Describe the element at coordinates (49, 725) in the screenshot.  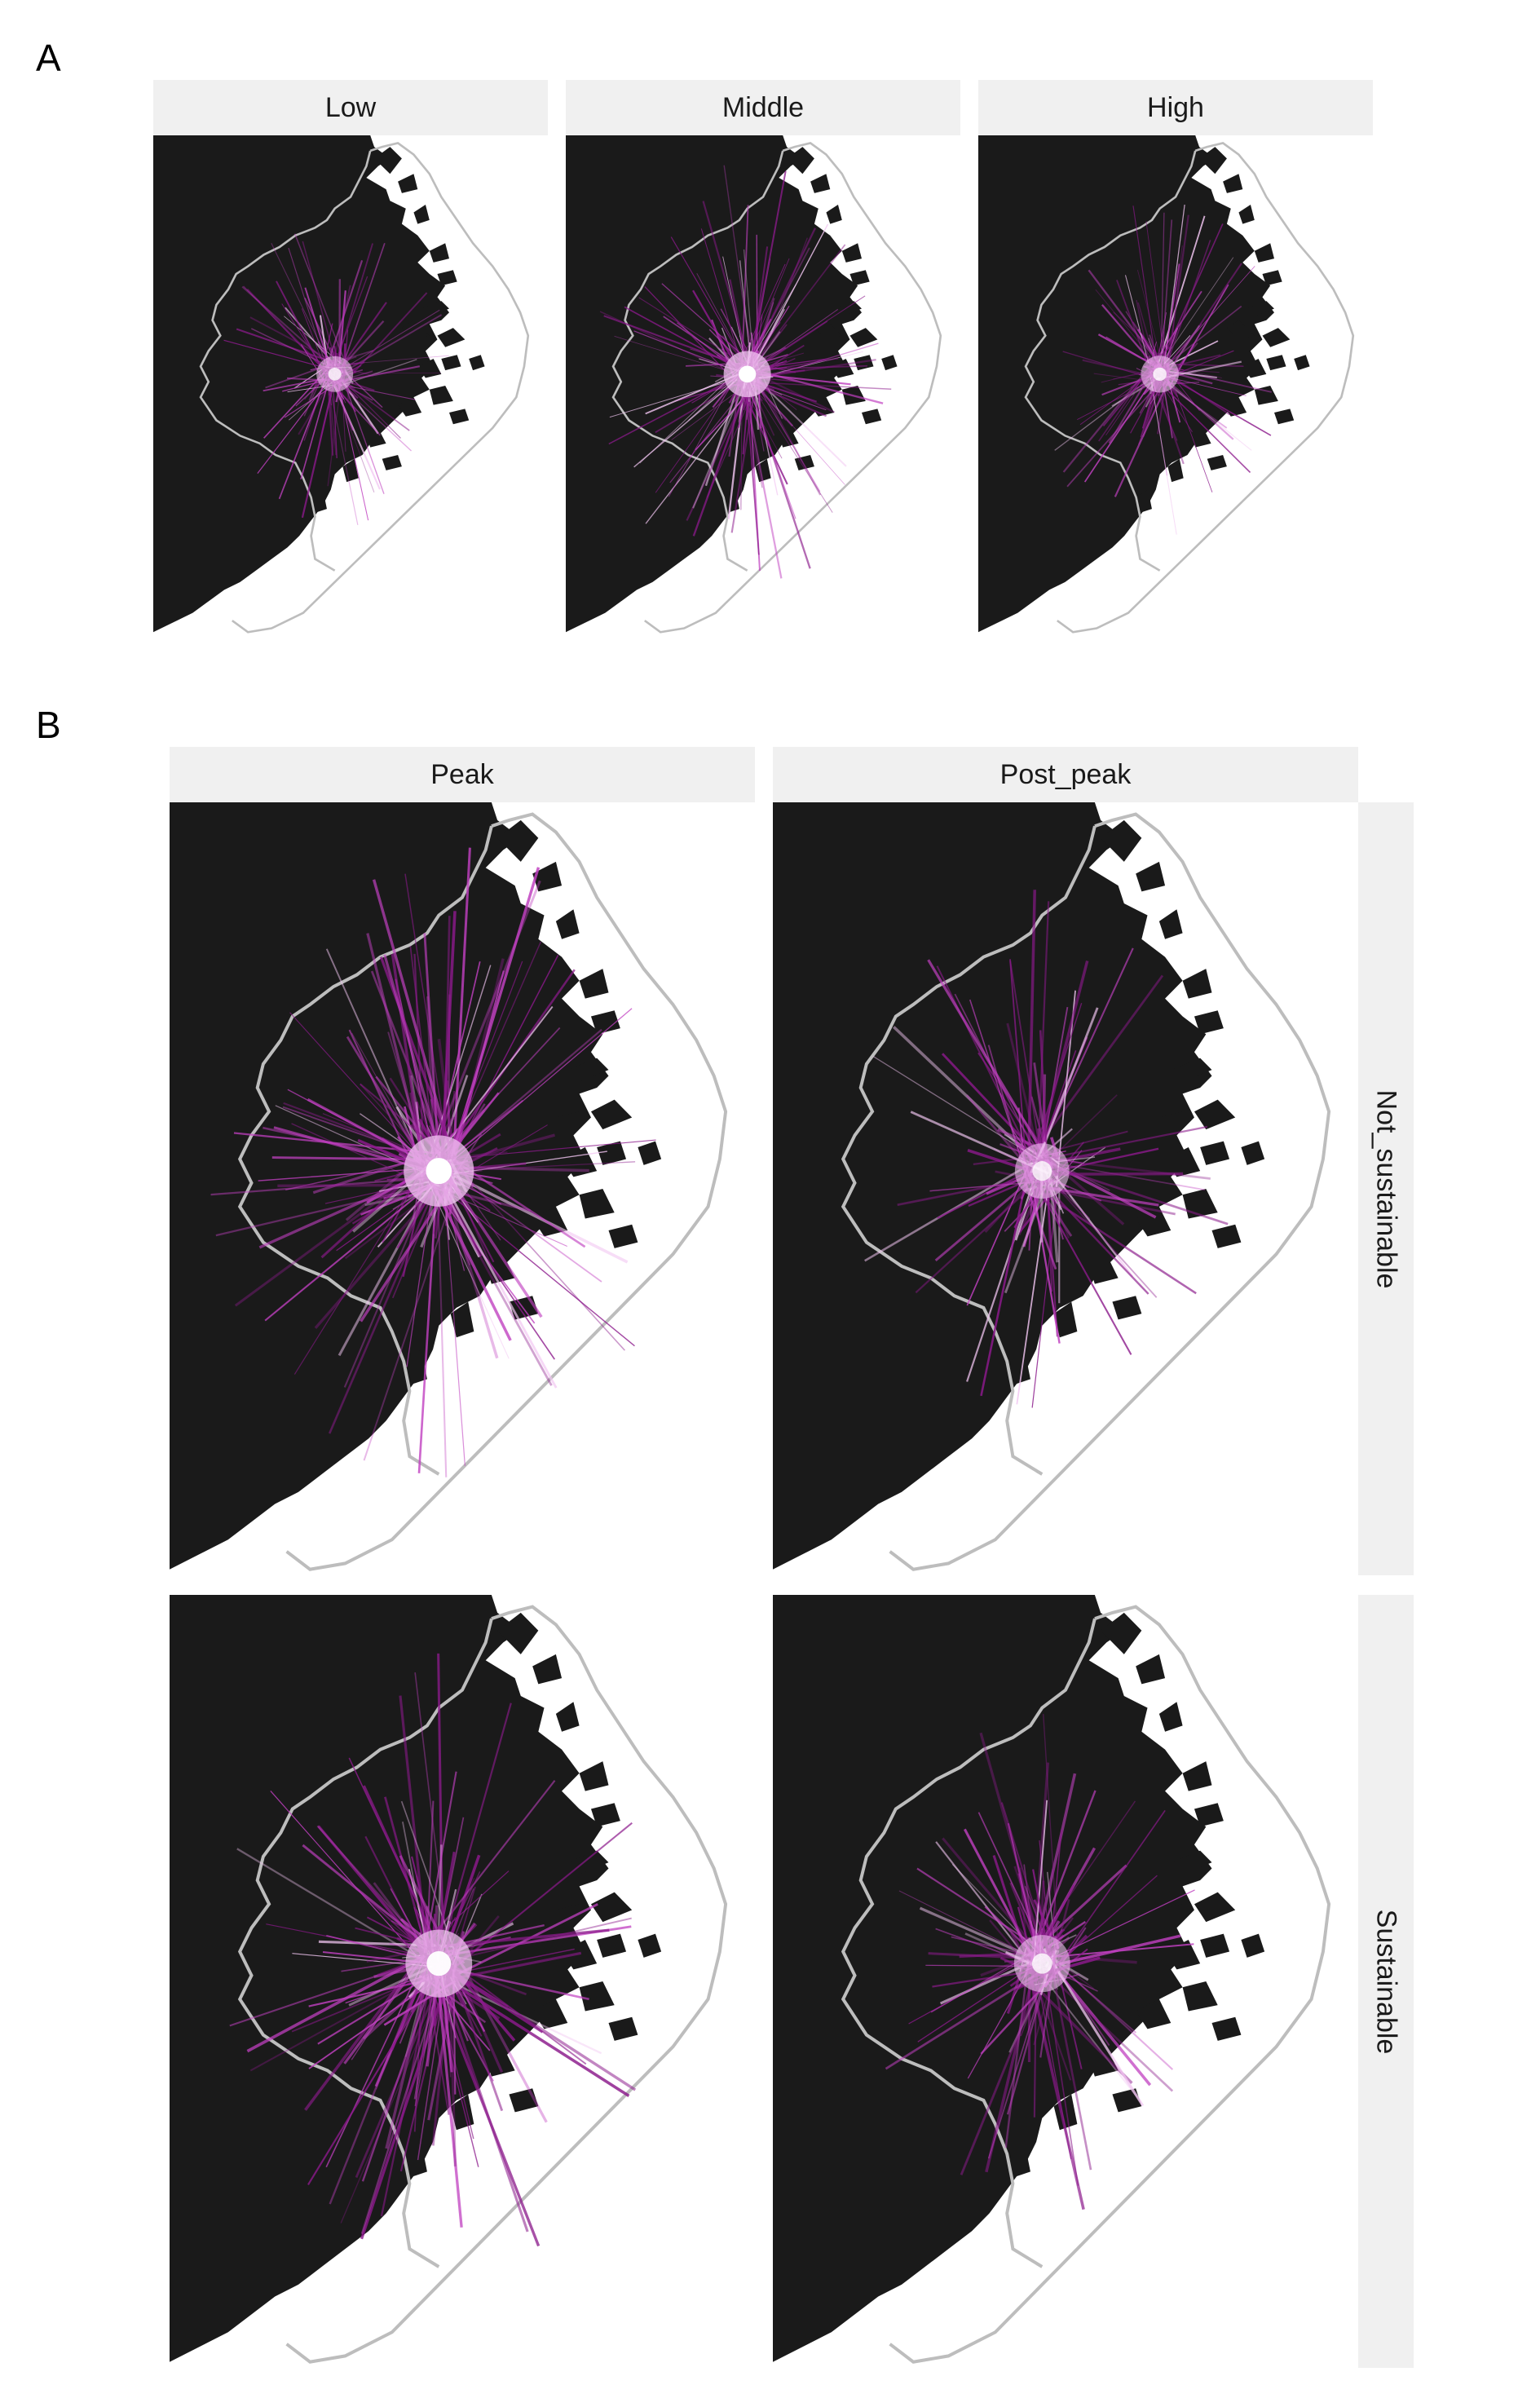
I see `panel-label-b: B` at that location.